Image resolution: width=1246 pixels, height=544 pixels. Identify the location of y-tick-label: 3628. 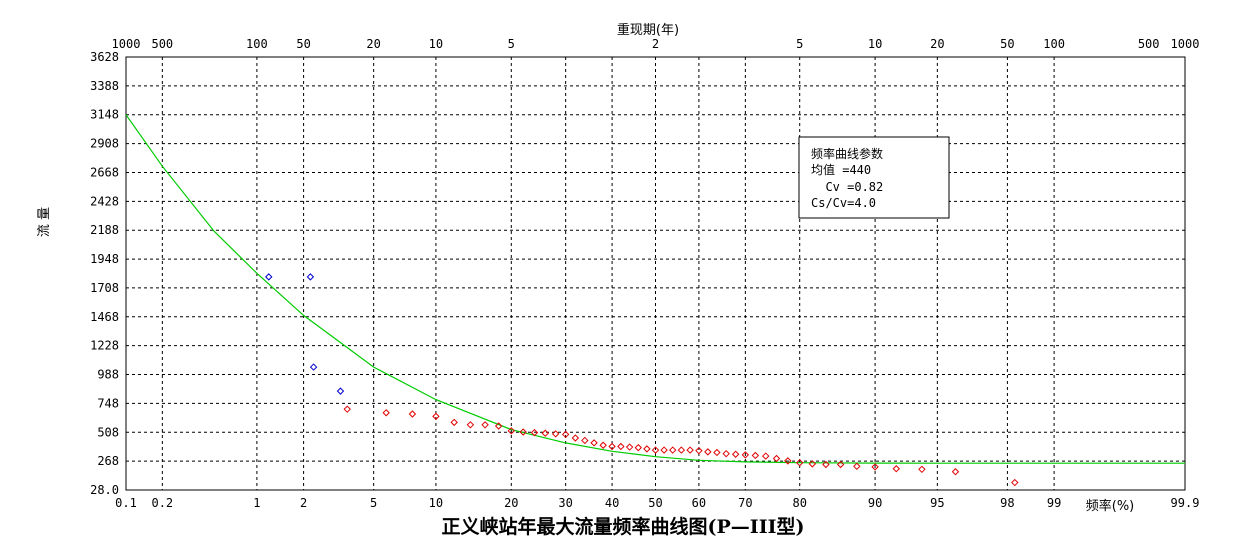
(104, 57).